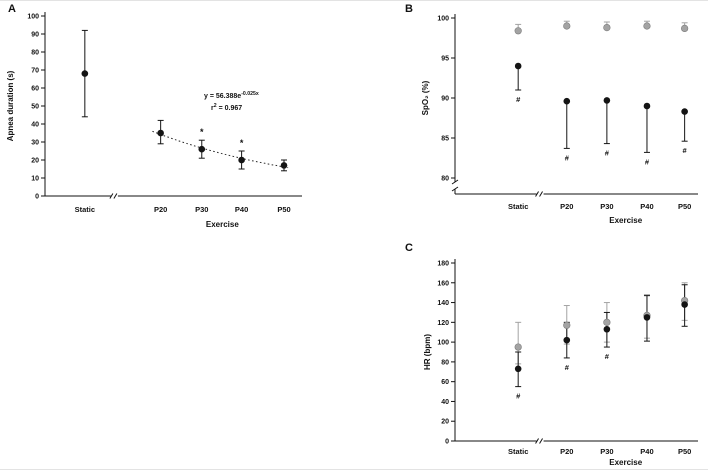  What do you see at coordinates (443, 303) in the screenshot?
I see `y-tick-label: 140` at bounding box center [443, 303].